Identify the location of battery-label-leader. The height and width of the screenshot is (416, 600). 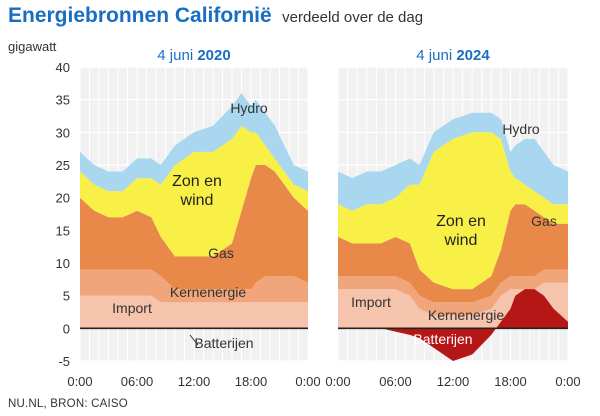
(194, 340).